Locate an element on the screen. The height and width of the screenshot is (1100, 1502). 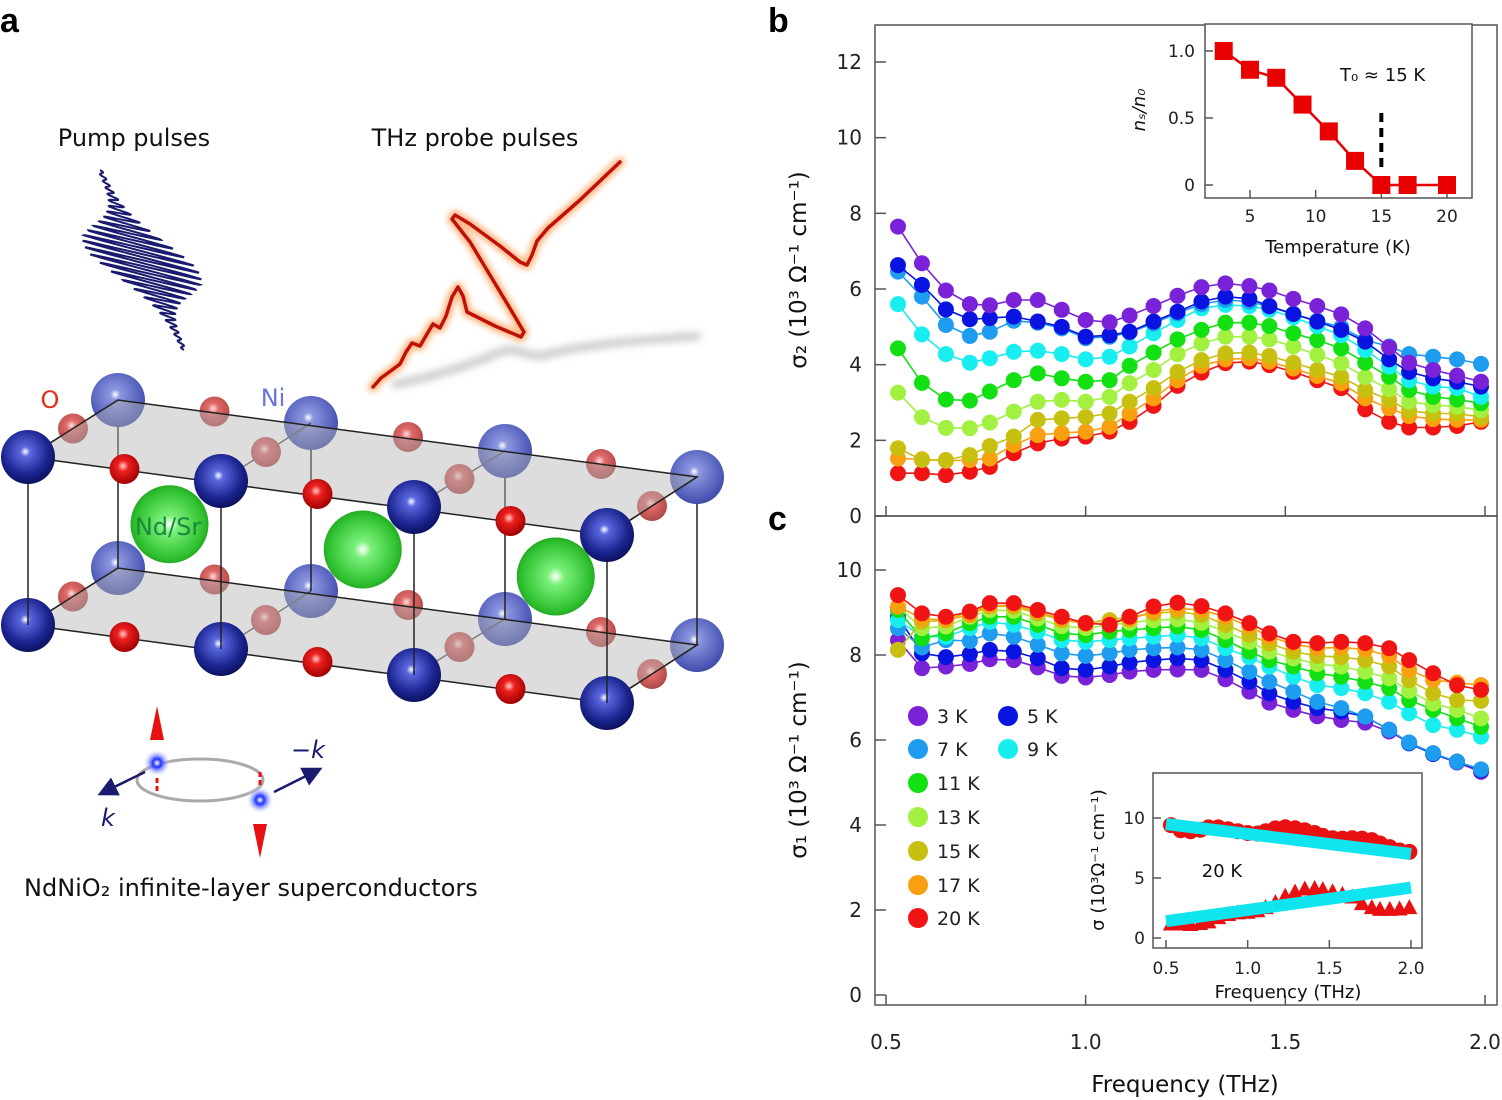
y-axis-label: σ (10³Ω⁻¹ cm⁻¹) is located at coordinates (1098, 860).